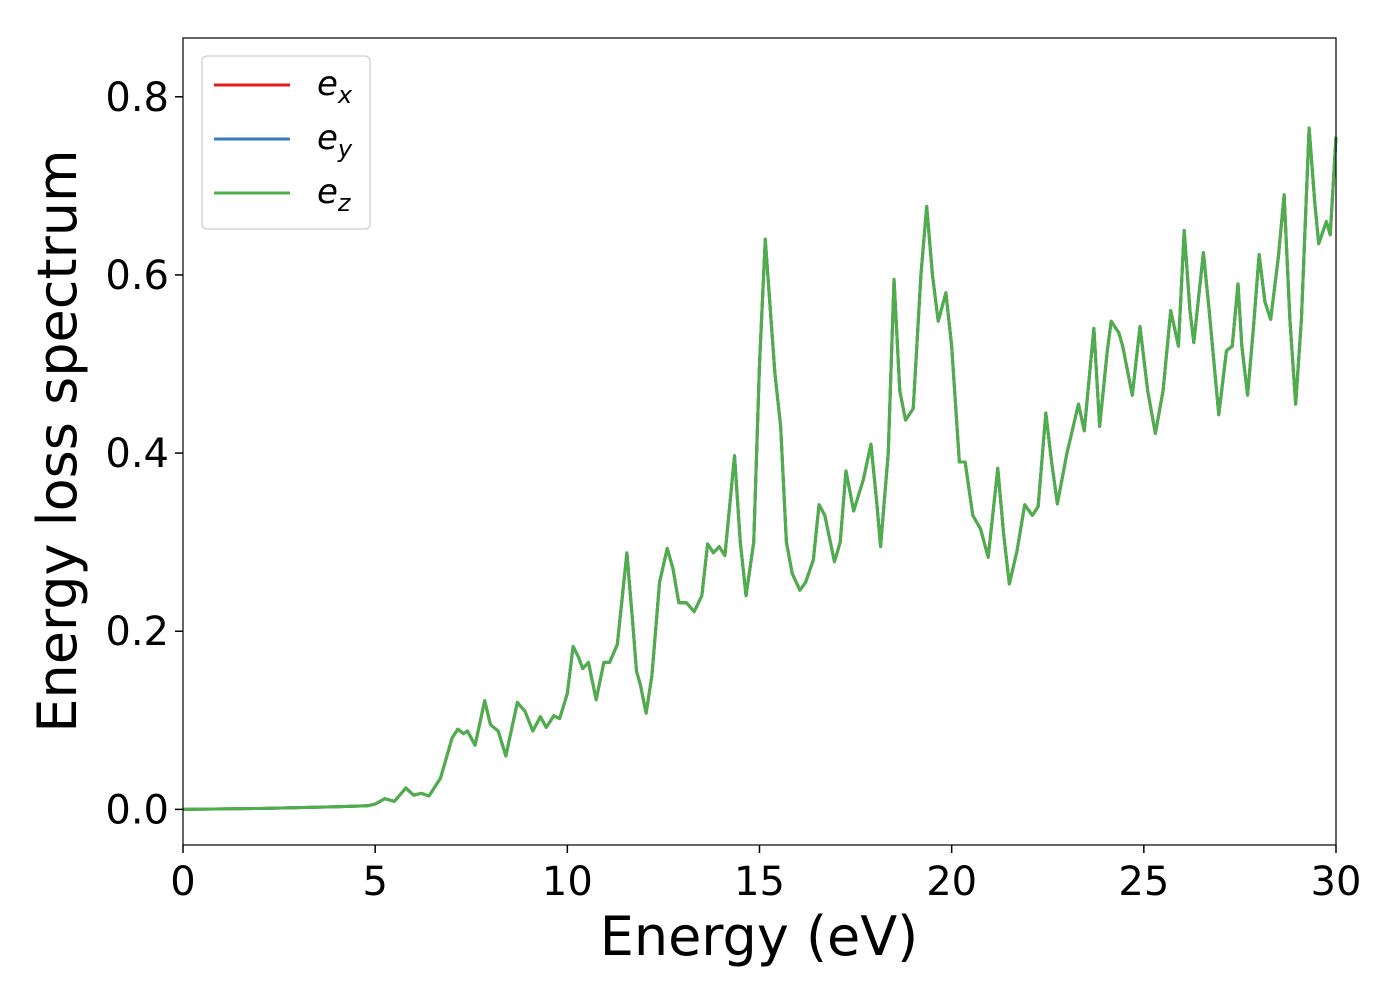  Describe the element at coordinates (335, 86) in the screenshot. I see `legend-label: ex` at that location.